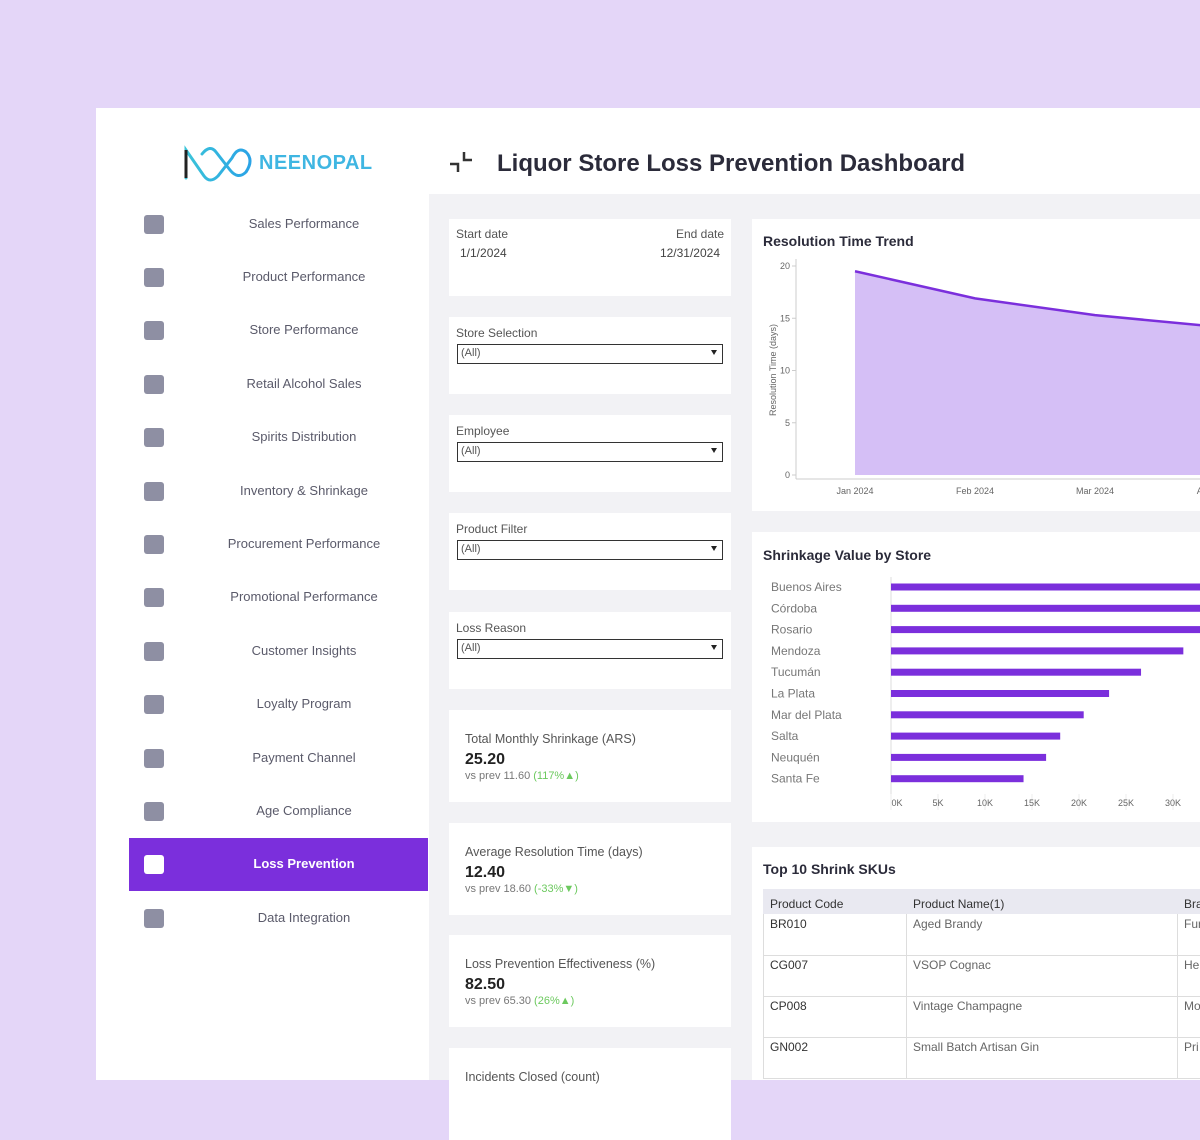 The image size is (1200, 1140). What do you see at coordinates (483, 431) in the screenshot?
I see `filter-label: Employee` at bounding box center [483, 431].